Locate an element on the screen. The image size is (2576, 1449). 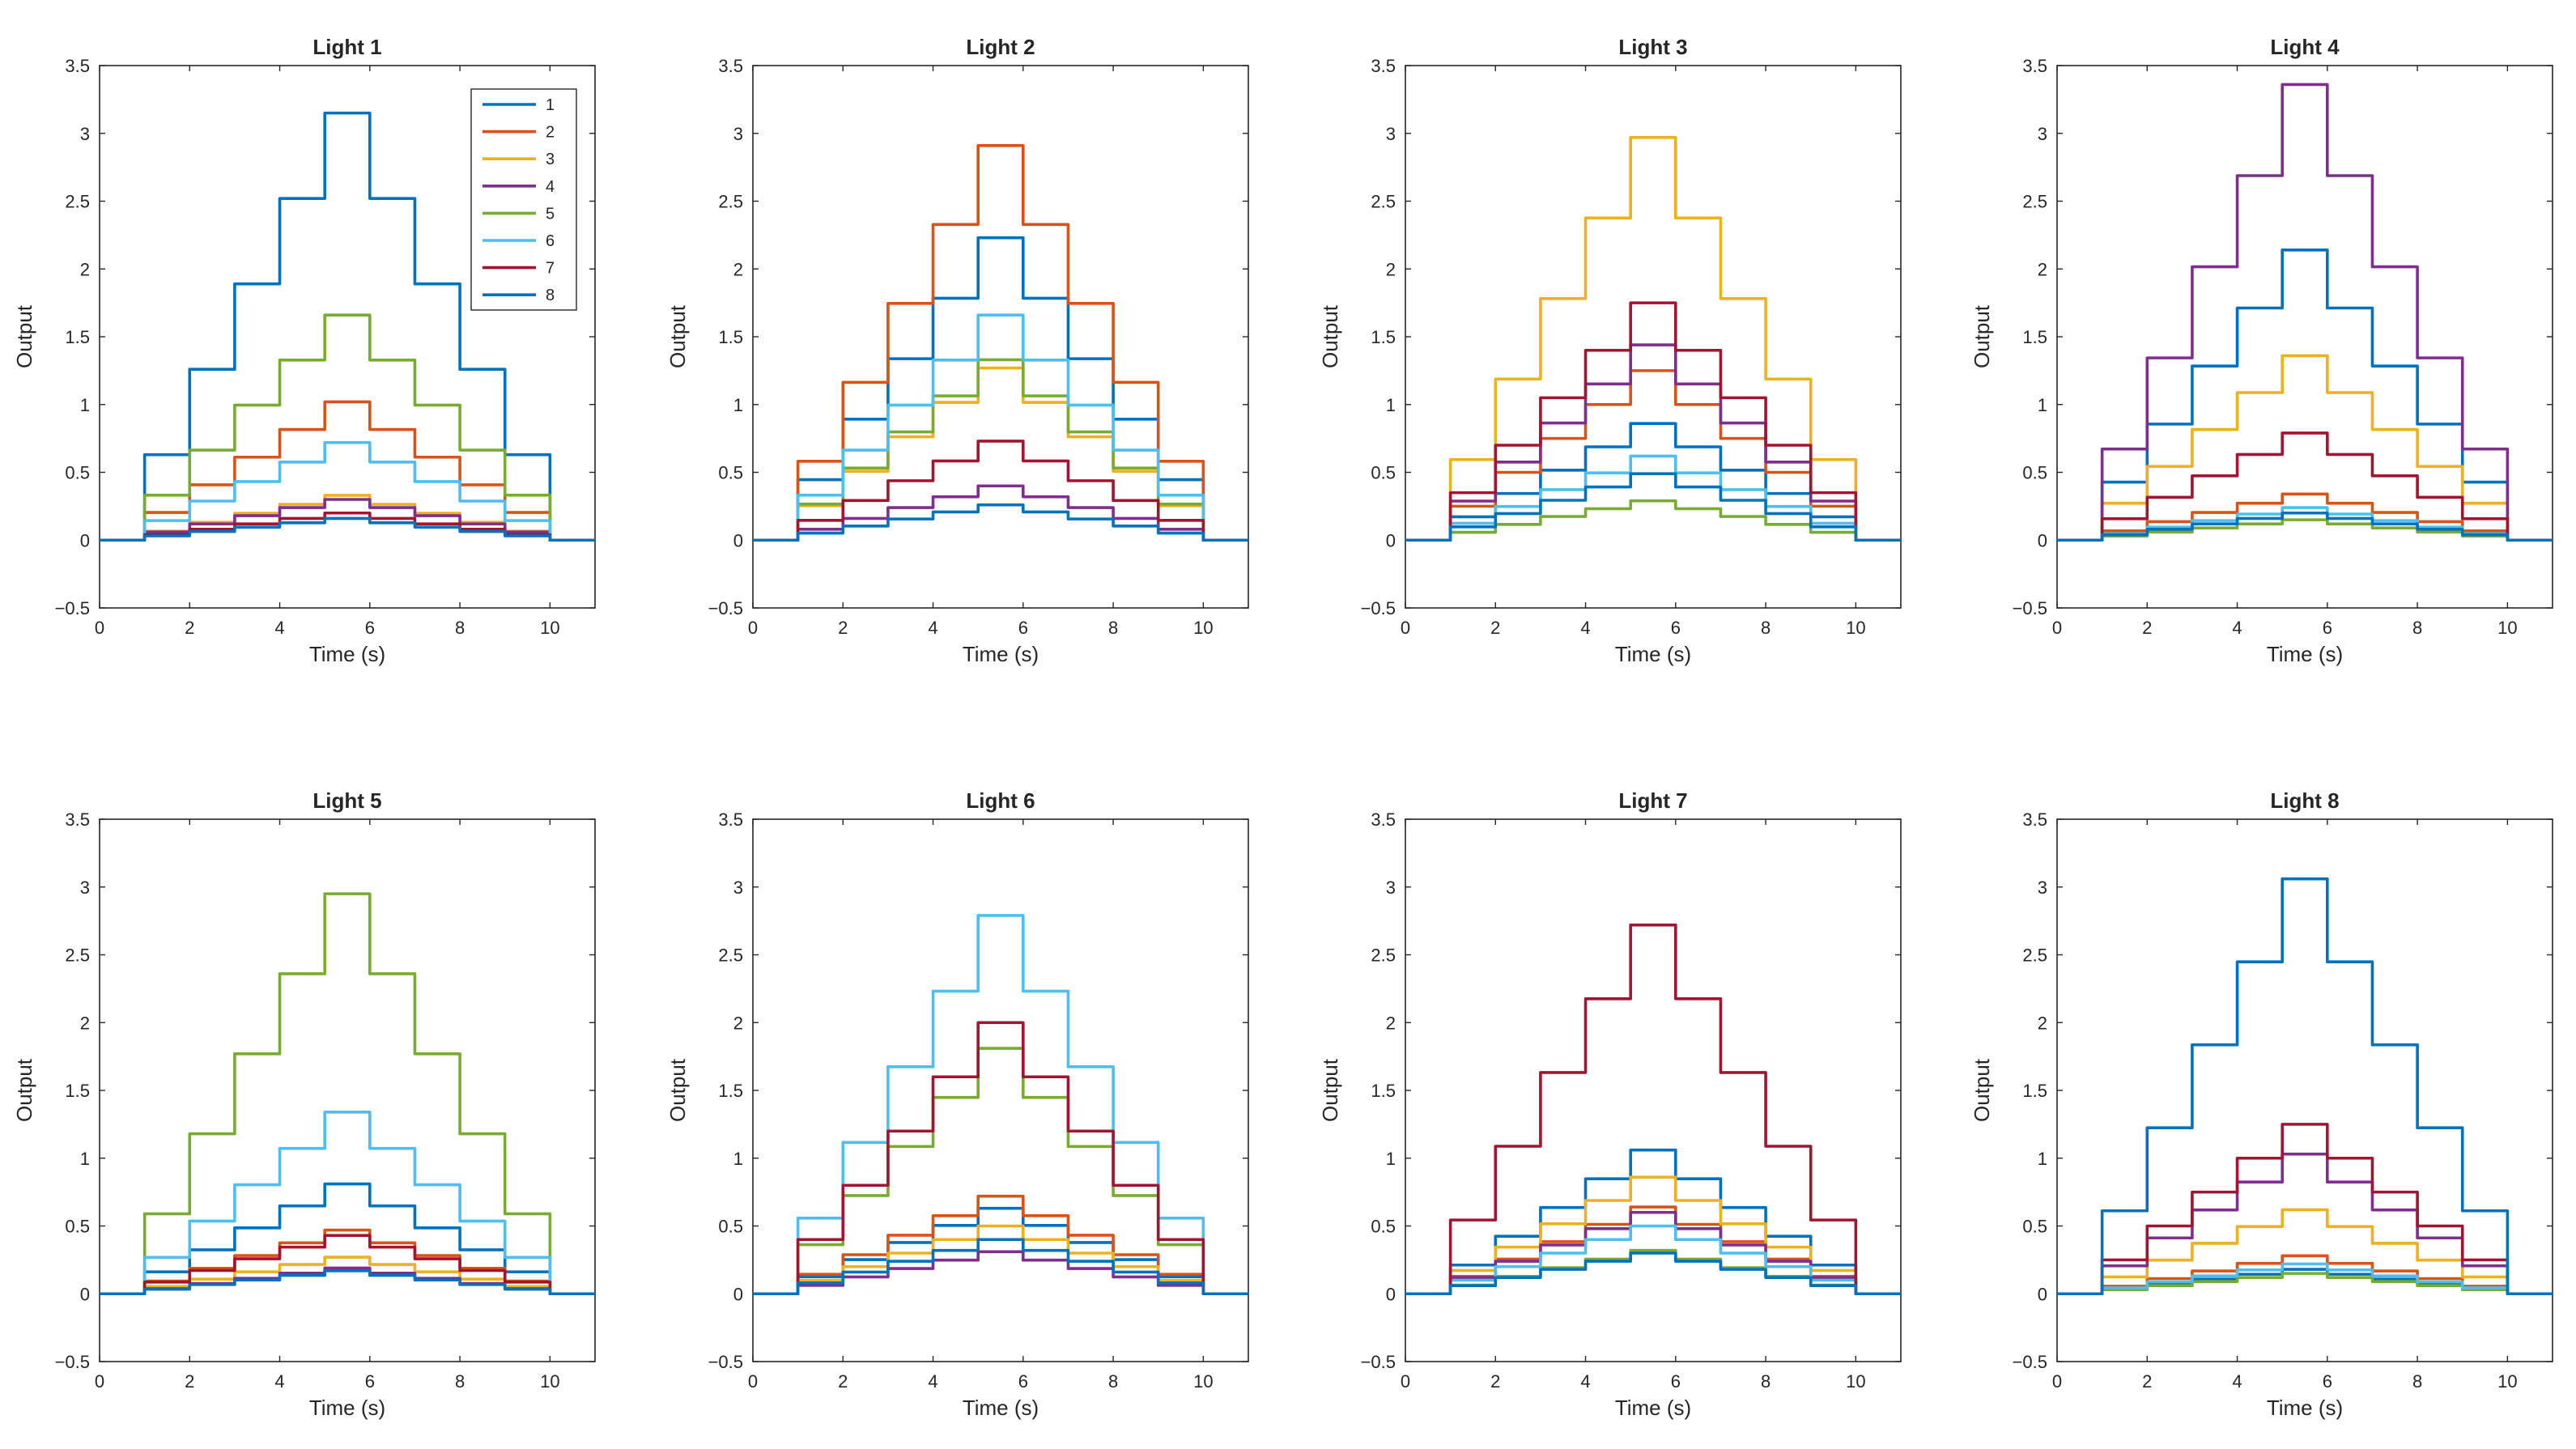
subplot-title: Light 5 is located at coordinates (346, 800).